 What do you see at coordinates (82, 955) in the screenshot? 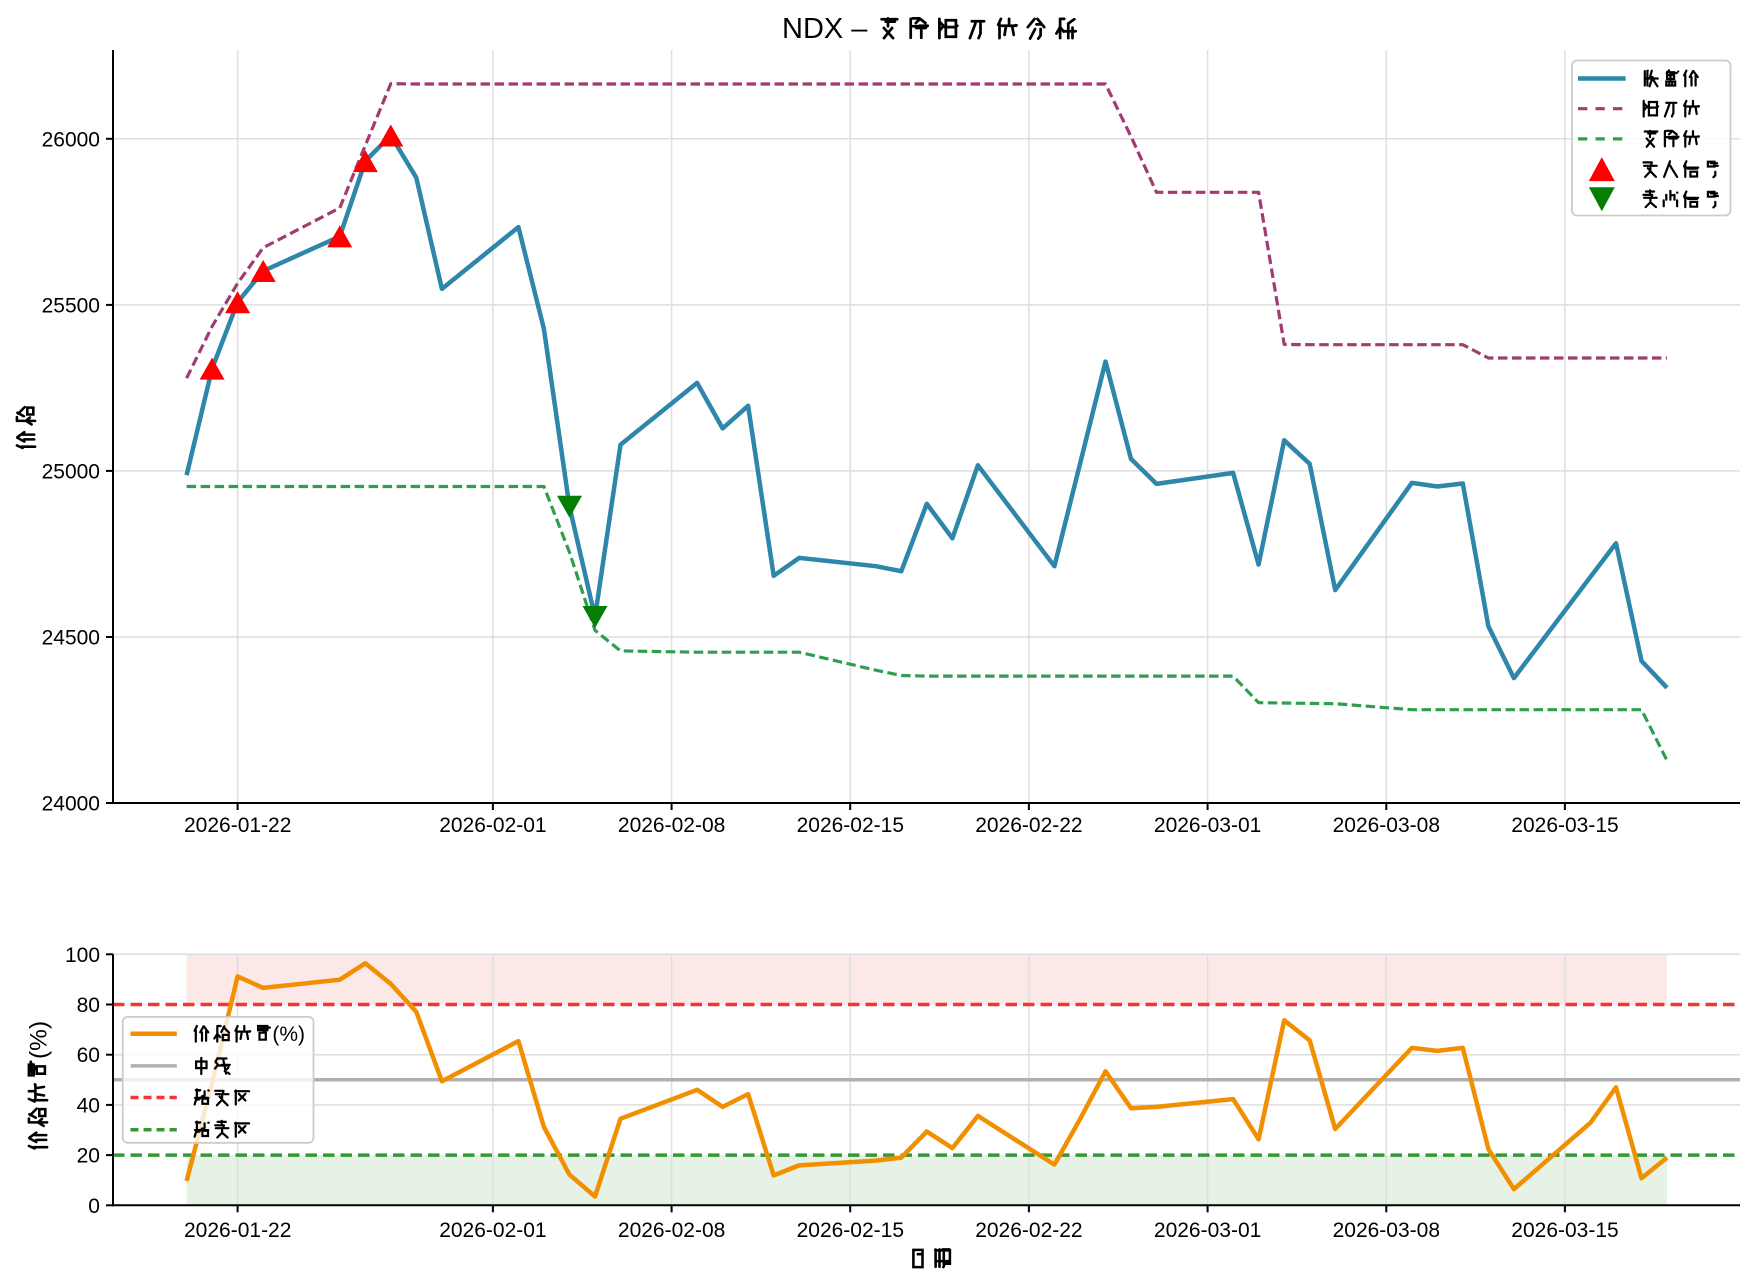
I see `svg-text: 100` at bounding box center [82, 955].